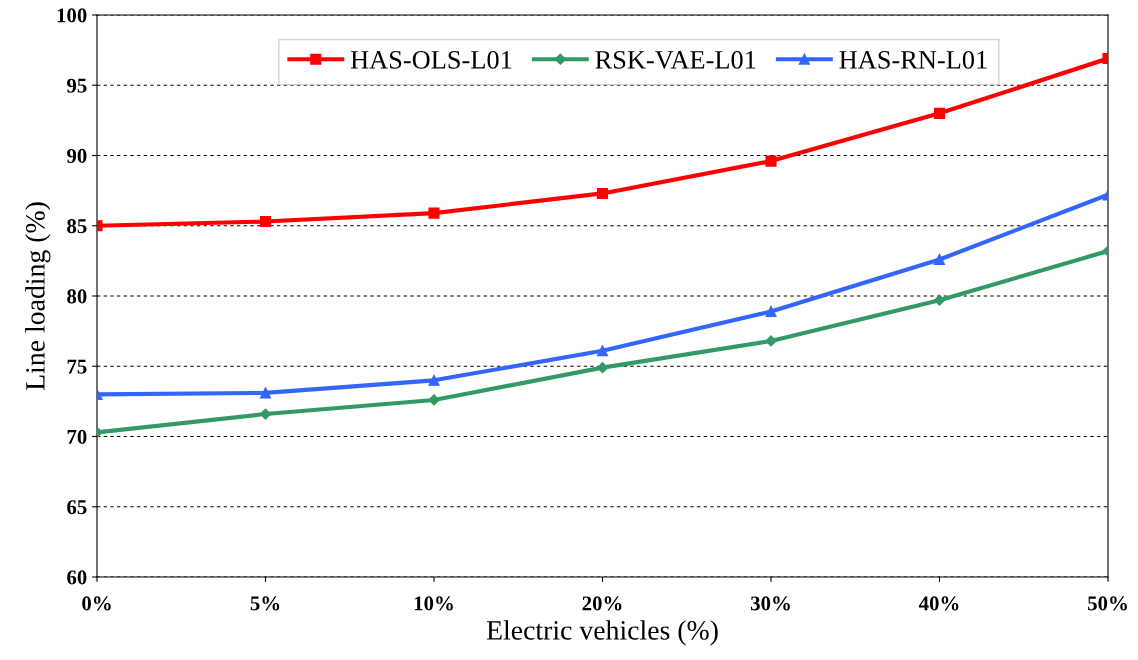 Image resolution: width=1138 pixels, height=660 pixels. Describe the element at coordinates (433, 603) in the screenshot. I see `x-tick-label: 10%` at that location.